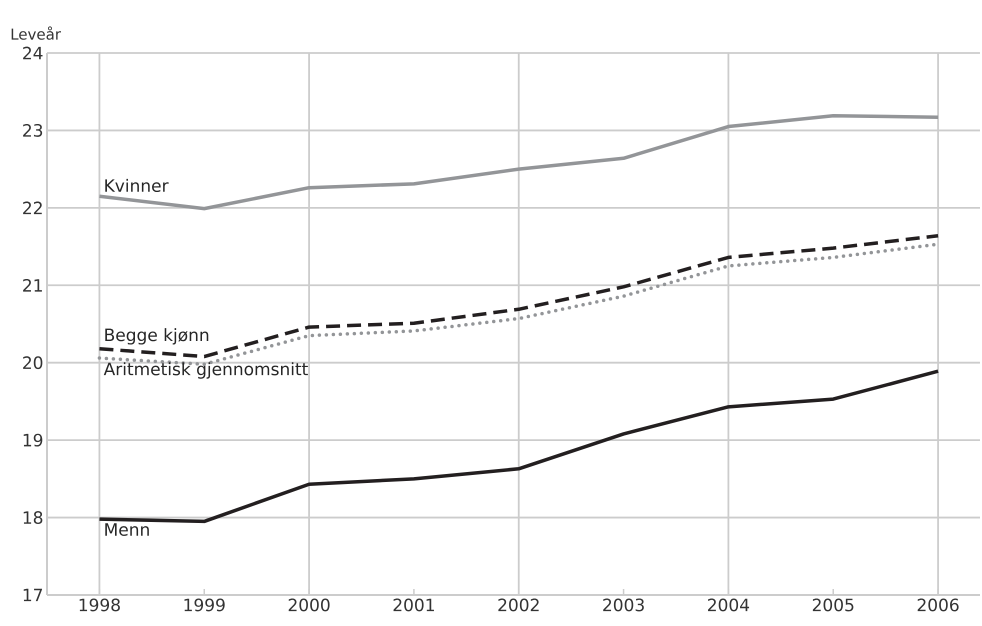  Describe the element at coordinates (127, 529) in the screenshot. I see `series-label: Menn` at that location.